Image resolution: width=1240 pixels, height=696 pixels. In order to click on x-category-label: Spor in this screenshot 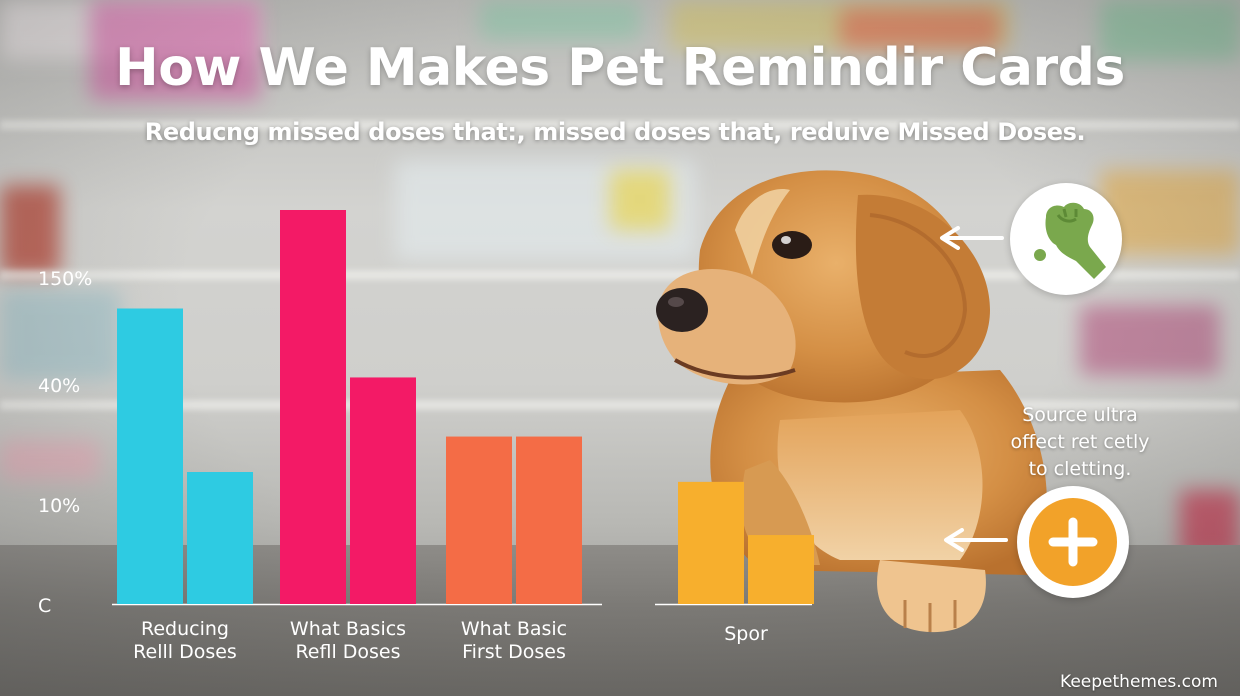, I will do `click(746, 634)`.